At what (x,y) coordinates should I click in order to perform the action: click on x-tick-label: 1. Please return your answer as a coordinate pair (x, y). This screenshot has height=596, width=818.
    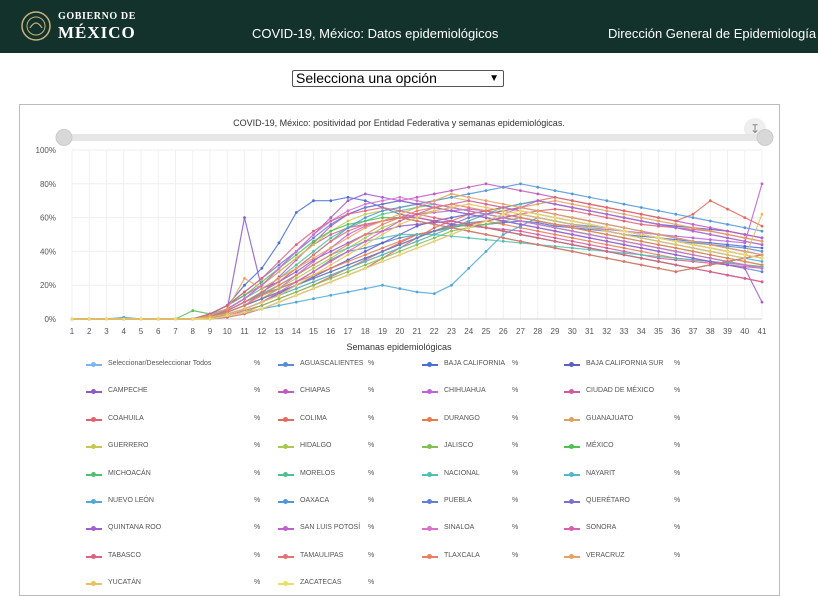
    Looking at the image, I should click on (72, 331).